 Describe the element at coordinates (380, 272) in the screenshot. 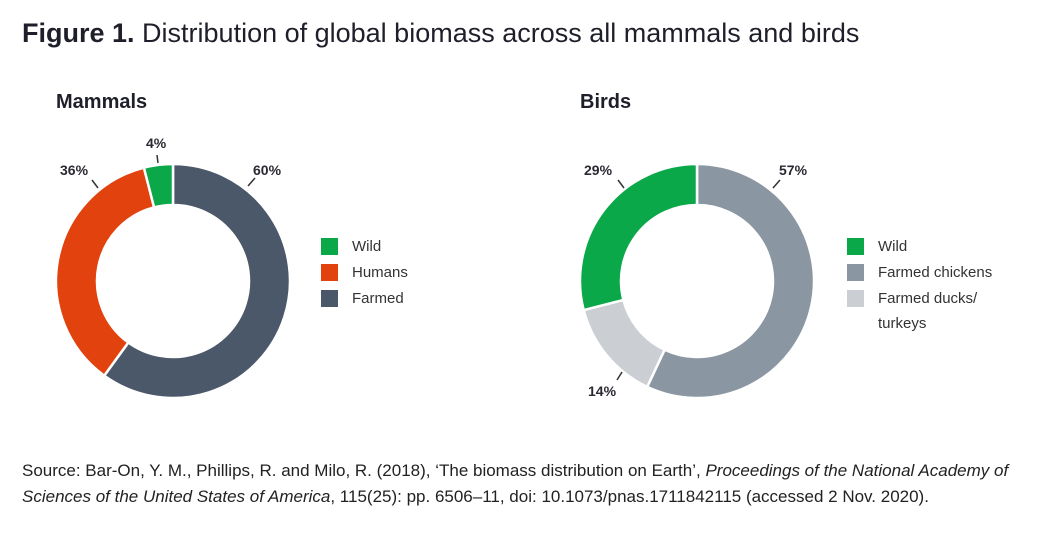

I see `legend-label: Humans` at that location.